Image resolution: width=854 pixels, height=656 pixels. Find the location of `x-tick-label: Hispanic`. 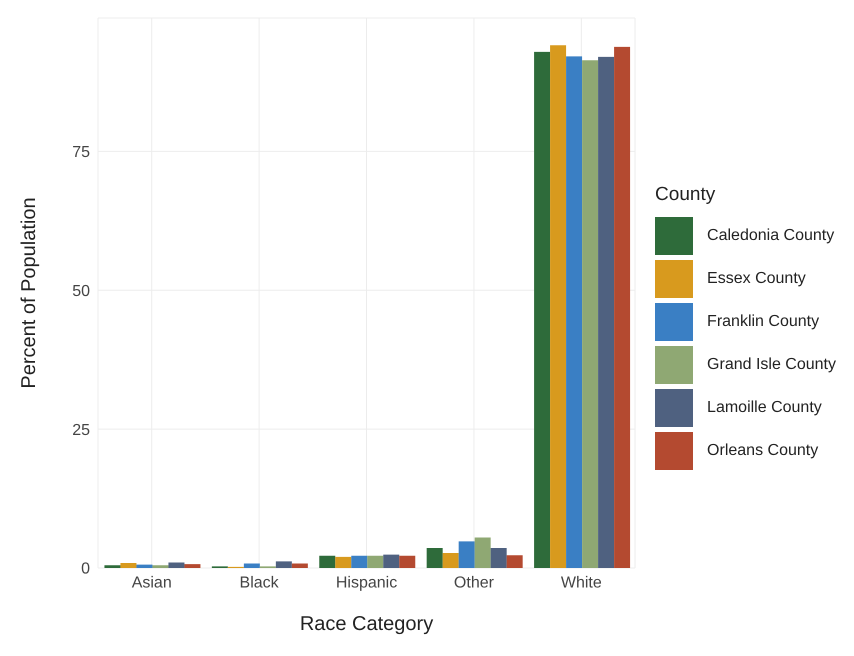

x-tick-label: Hispanic is located at coordinates (367, 583).